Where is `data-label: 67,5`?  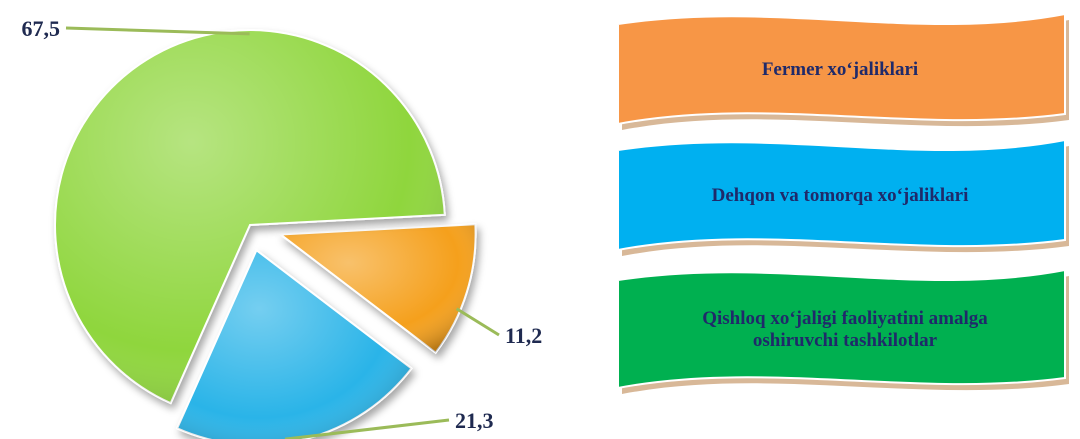 data-label: 67,5 is located at coordinates (41, 28).